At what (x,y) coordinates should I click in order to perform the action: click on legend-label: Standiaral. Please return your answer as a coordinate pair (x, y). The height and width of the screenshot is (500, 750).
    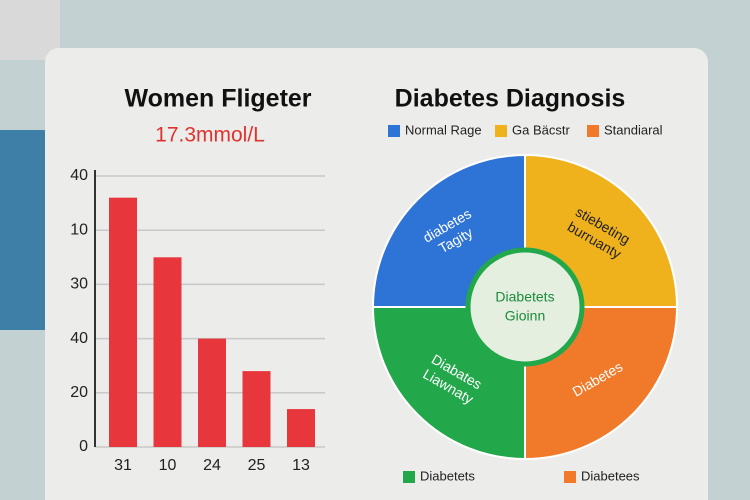
    Looking at the image, I should click on (633, 129).